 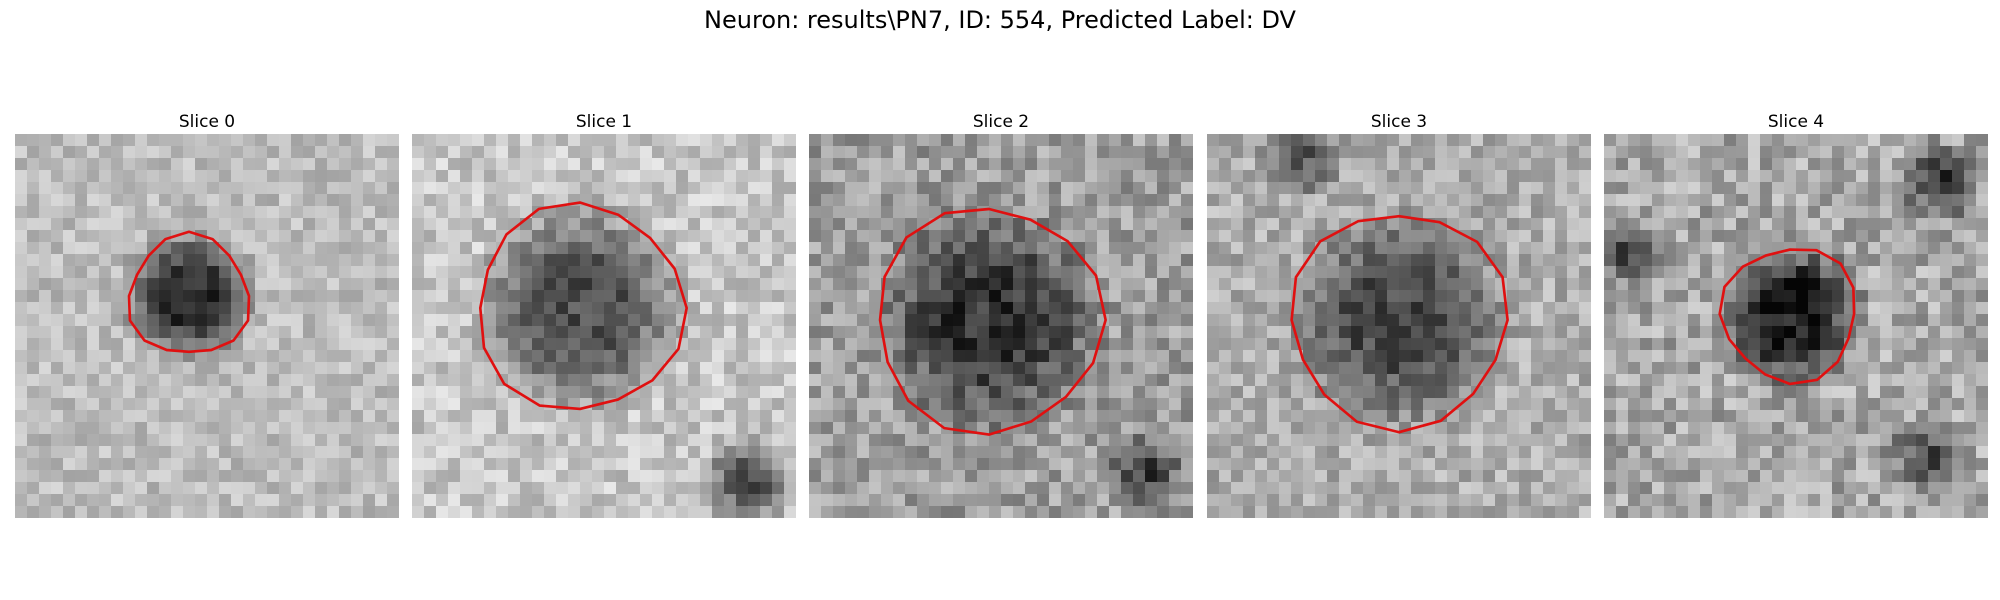 I want to click on slice-panel-4: Slice 4, so click(x=1796, y=314).